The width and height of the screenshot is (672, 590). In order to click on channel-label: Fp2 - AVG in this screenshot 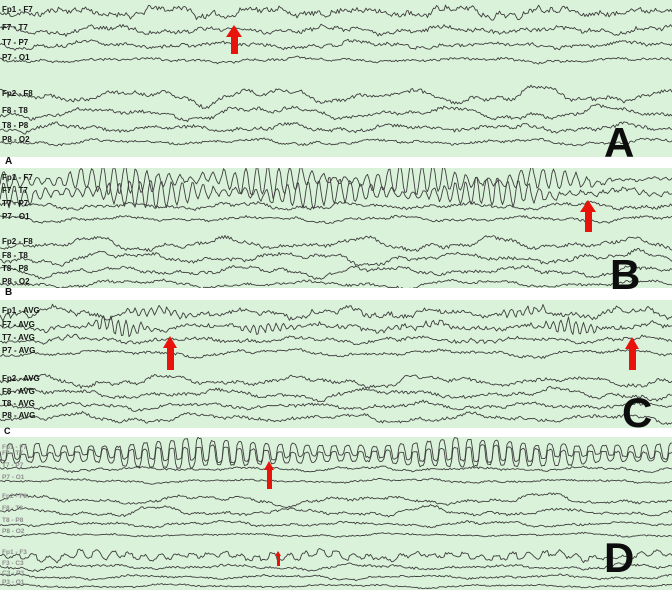, I will do `click(21, 378)`.